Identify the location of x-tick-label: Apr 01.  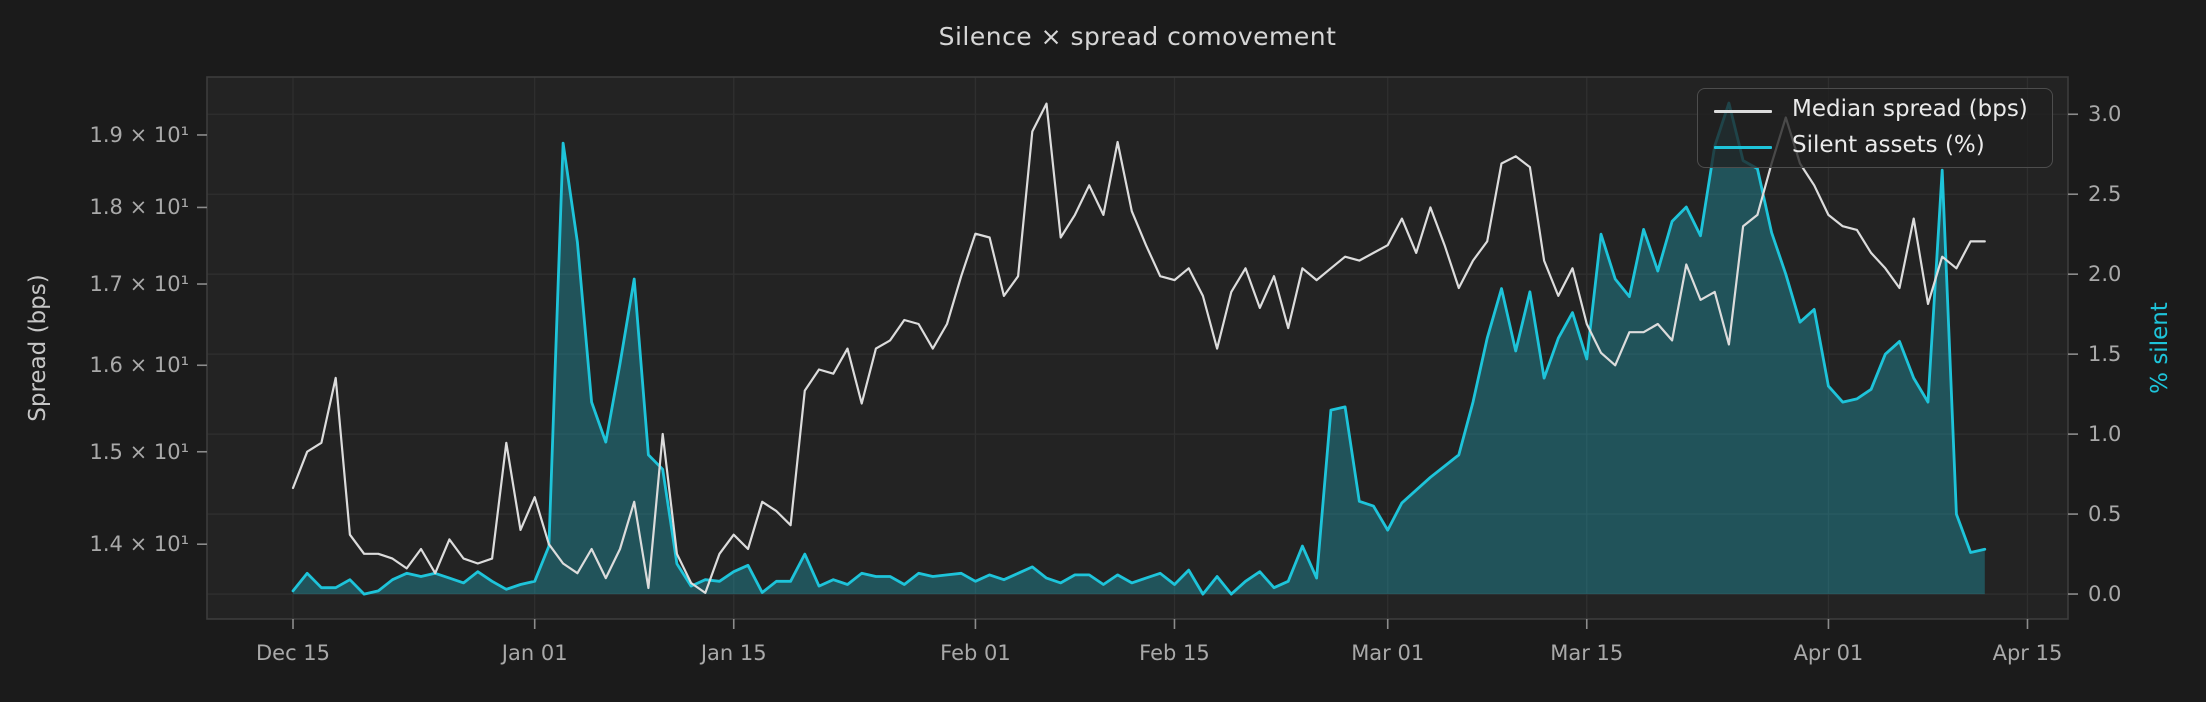
(1828, 653).